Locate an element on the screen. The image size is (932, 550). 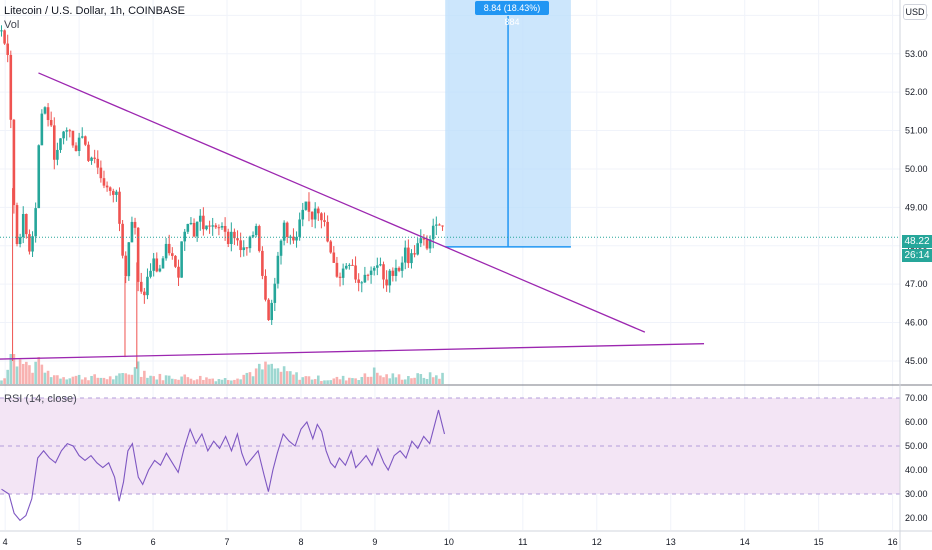
price-tick-label: 45.00 is located at coordinates (916, 361).